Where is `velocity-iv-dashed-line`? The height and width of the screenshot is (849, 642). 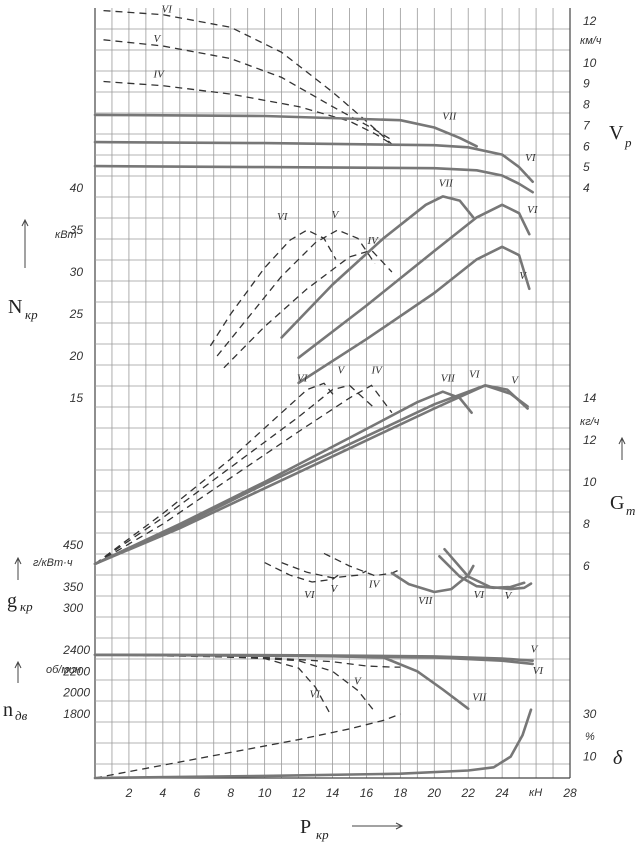
velocity-iv-dashed-line is located at coordinates (248, 112).